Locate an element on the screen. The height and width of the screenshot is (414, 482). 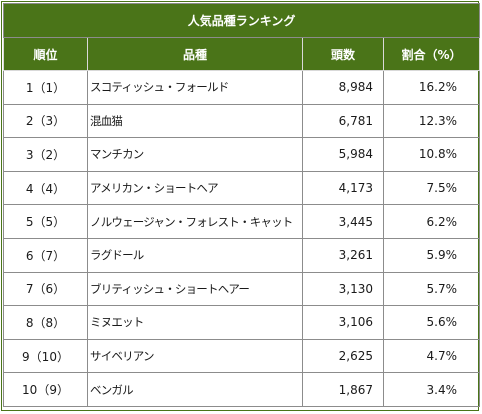
rank-cell: 5（5） is located at coordinates (45, 221).